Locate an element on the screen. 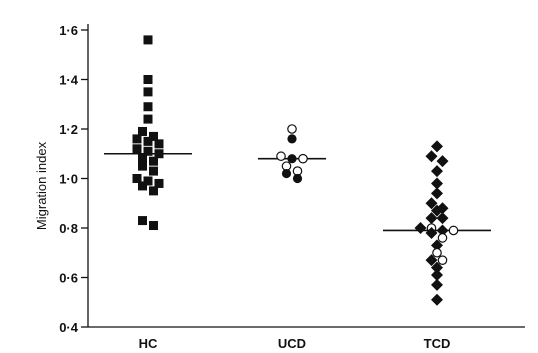  y-tick-label: 0·4 is located at coordinates (69, 327).